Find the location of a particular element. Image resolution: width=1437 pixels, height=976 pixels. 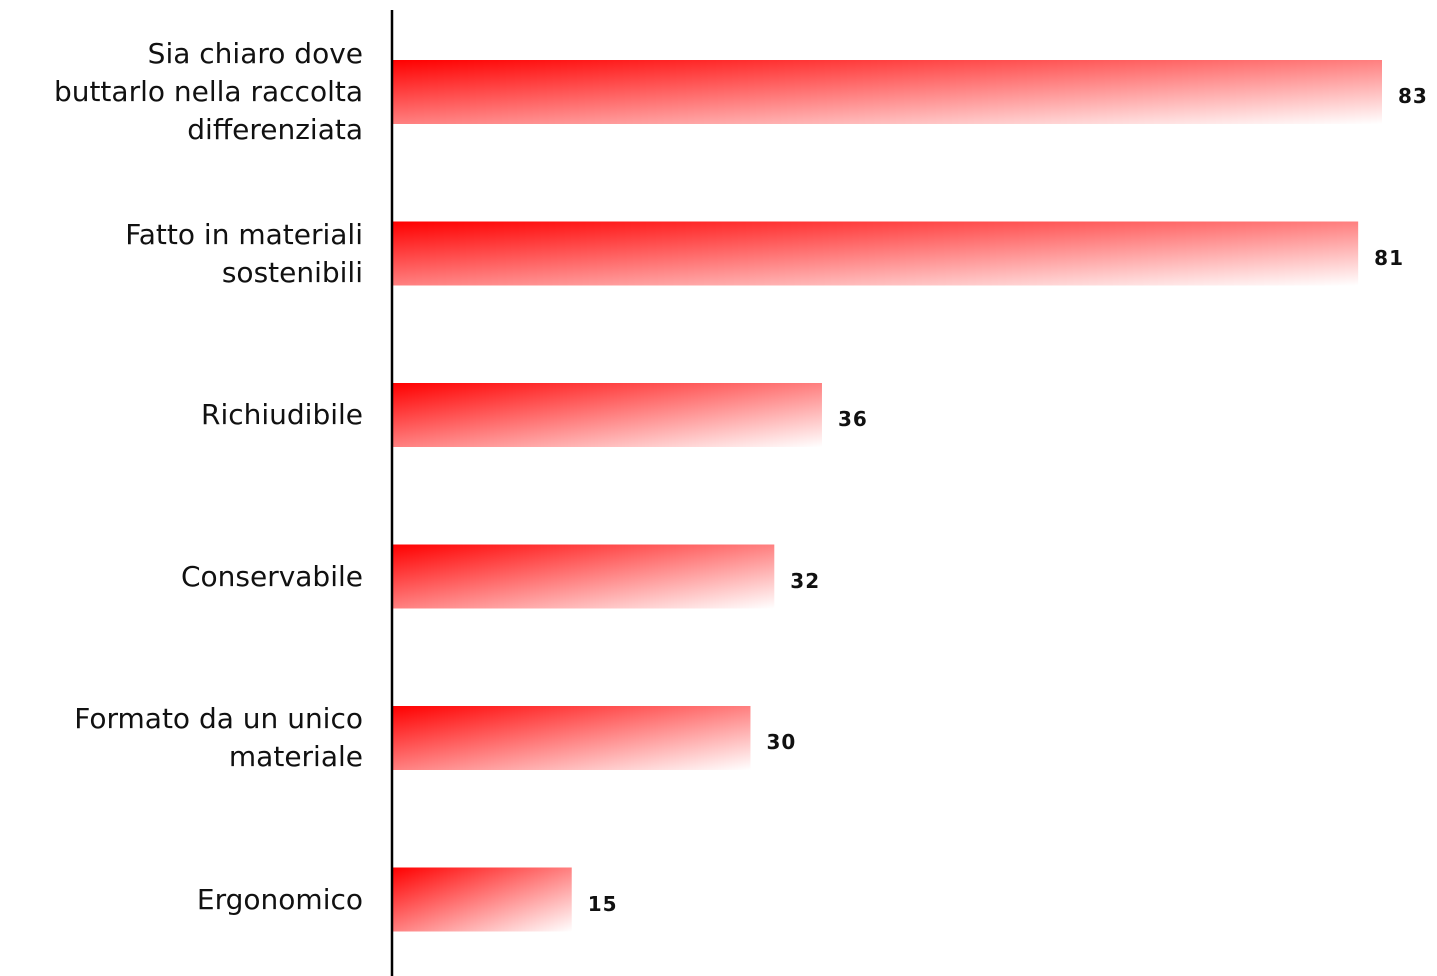

category-label-1: Fatto in materiali sostenibili is located at coordinates (244, 253).